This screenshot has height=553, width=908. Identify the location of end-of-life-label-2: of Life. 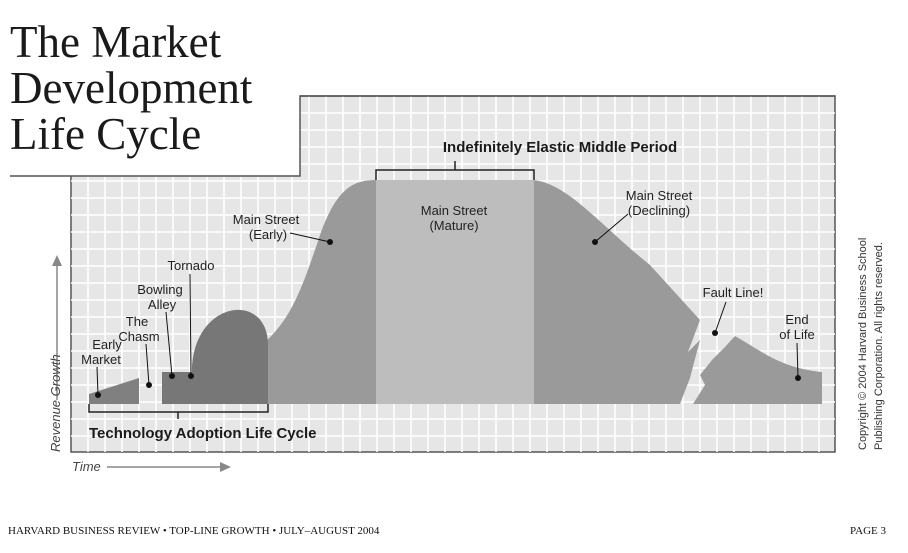
(796, 334).